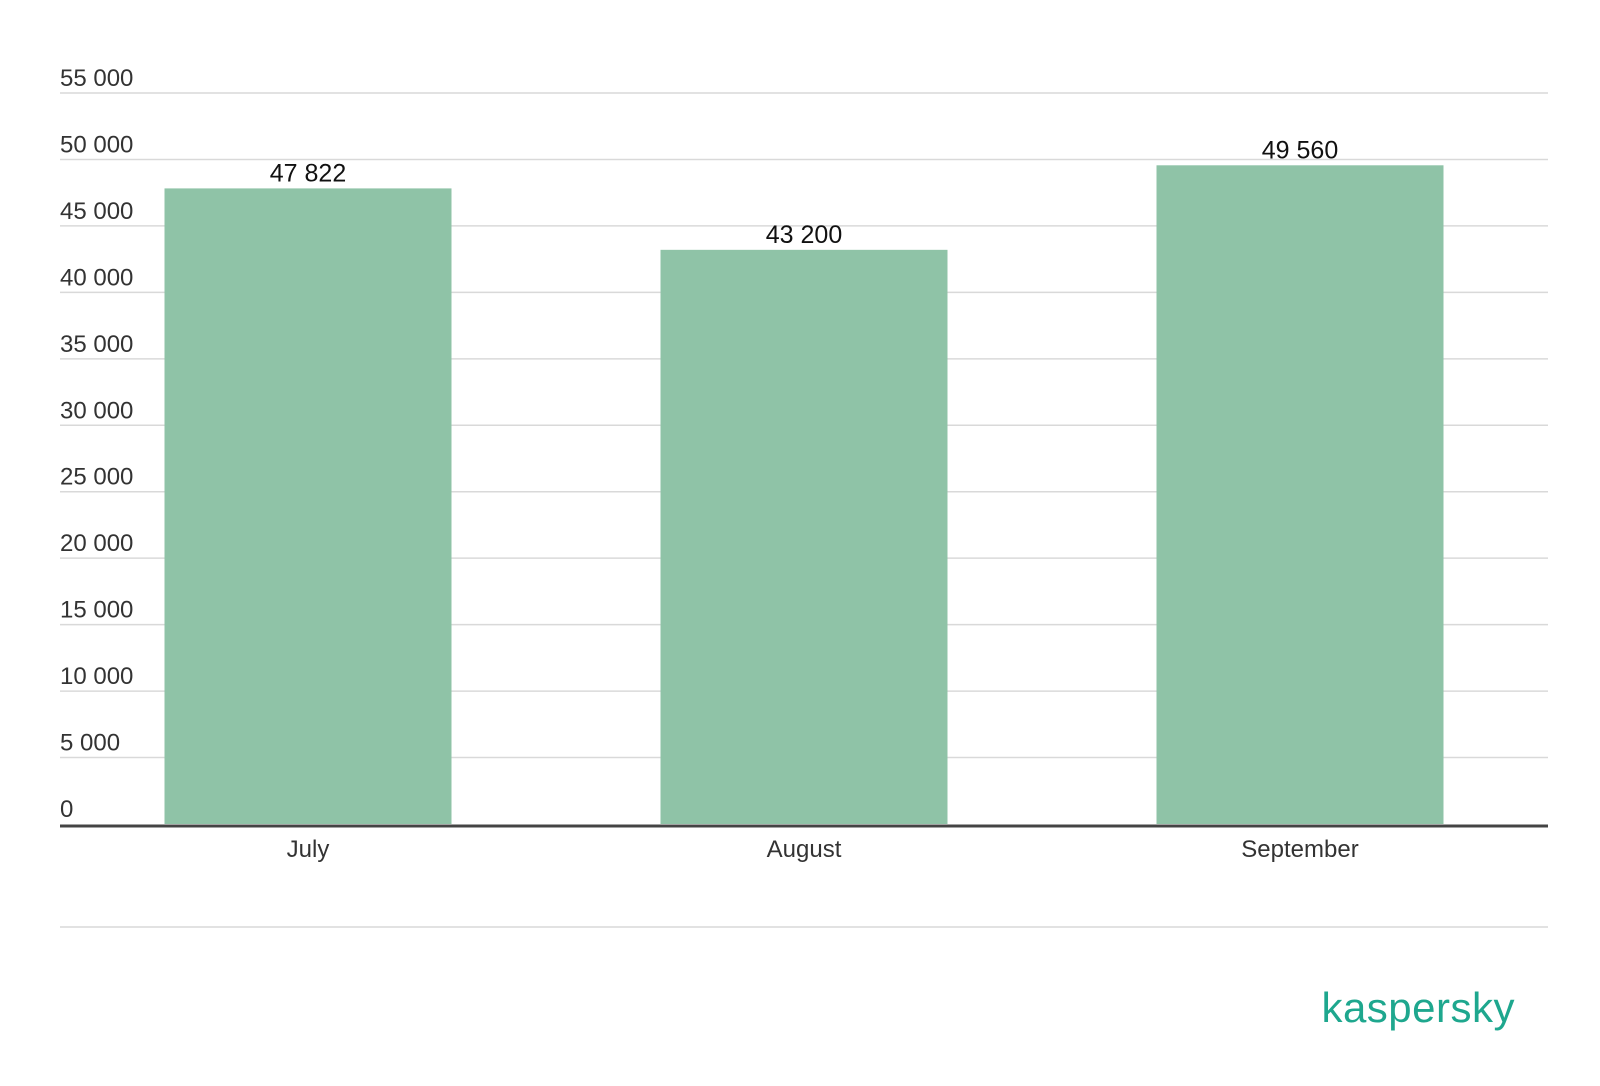 The image size is (1600, 1086). Describe the element at coordinates (96, 277) in the screenshot. I see `y-tick-label: 40 000` at that location.